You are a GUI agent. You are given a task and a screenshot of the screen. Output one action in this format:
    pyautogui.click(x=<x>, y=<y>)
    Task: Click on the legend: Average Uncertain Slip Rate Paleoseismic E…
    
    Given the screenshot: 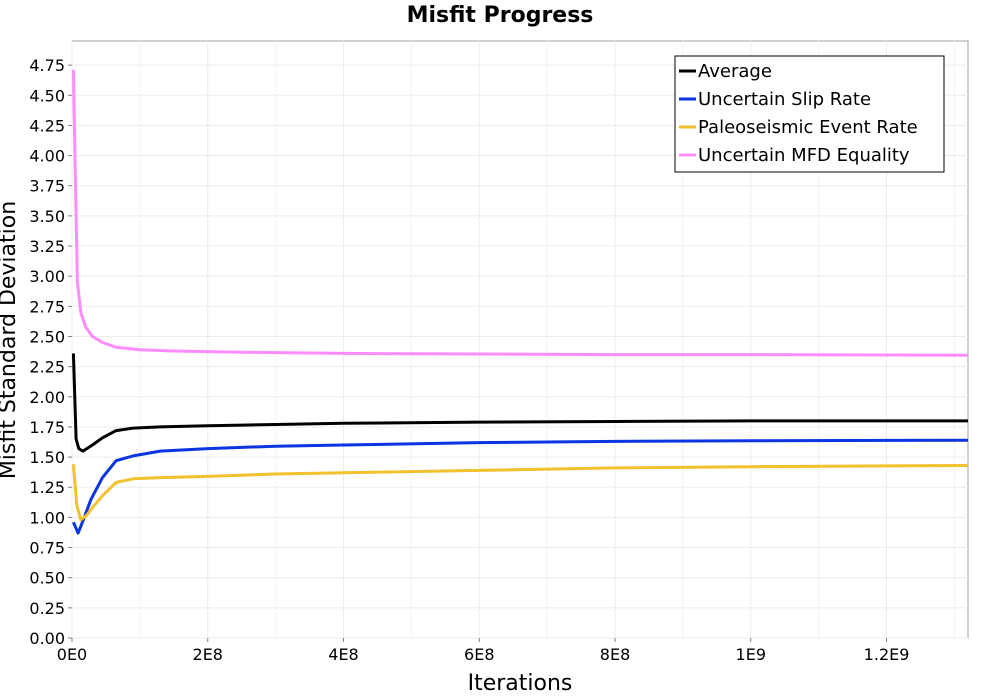 What is the action you would take?
    pyautogui.click(x=809, y=114)
    